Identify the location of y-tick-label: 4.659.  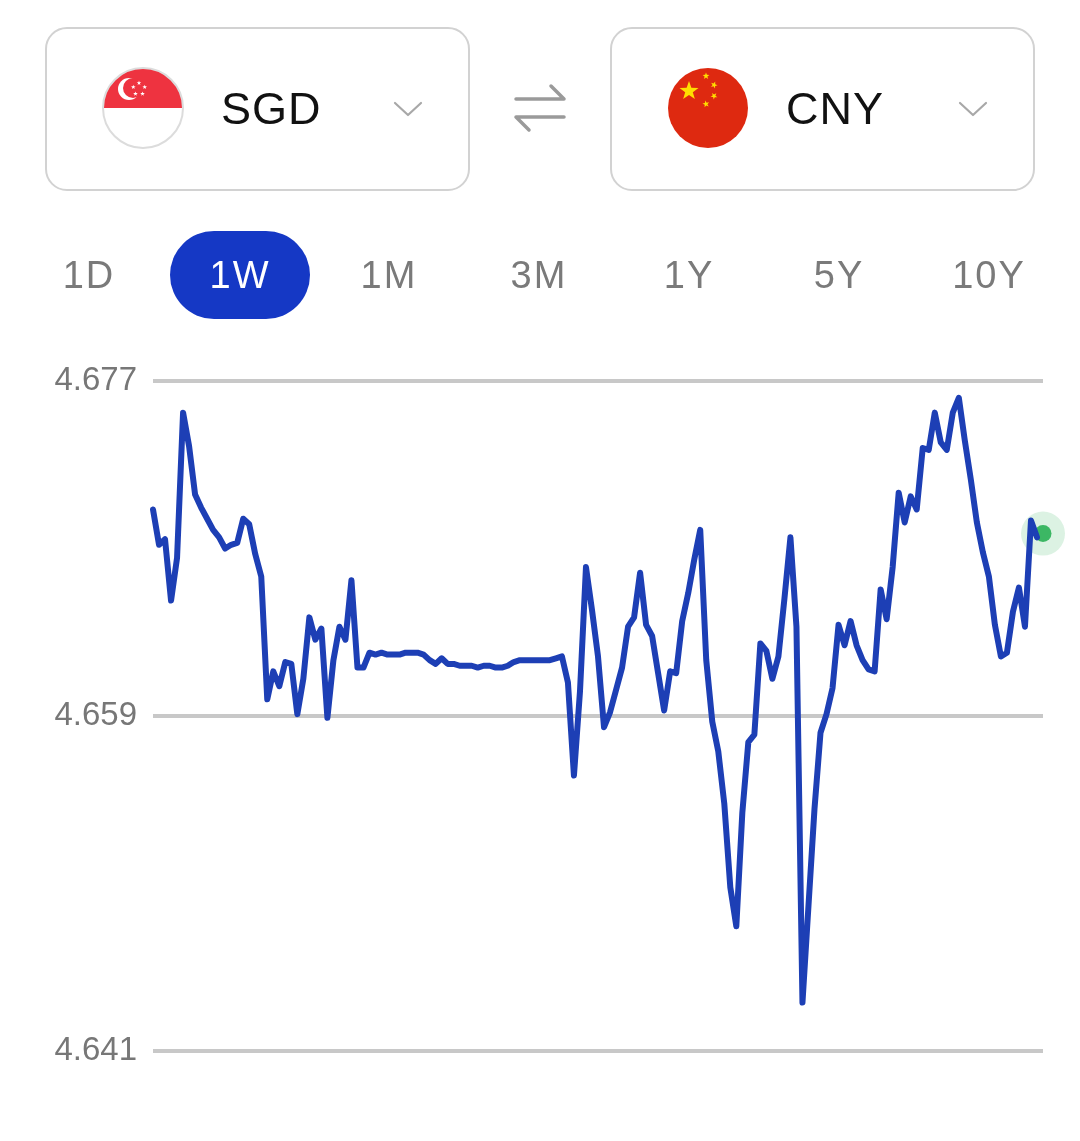
(95, 714).